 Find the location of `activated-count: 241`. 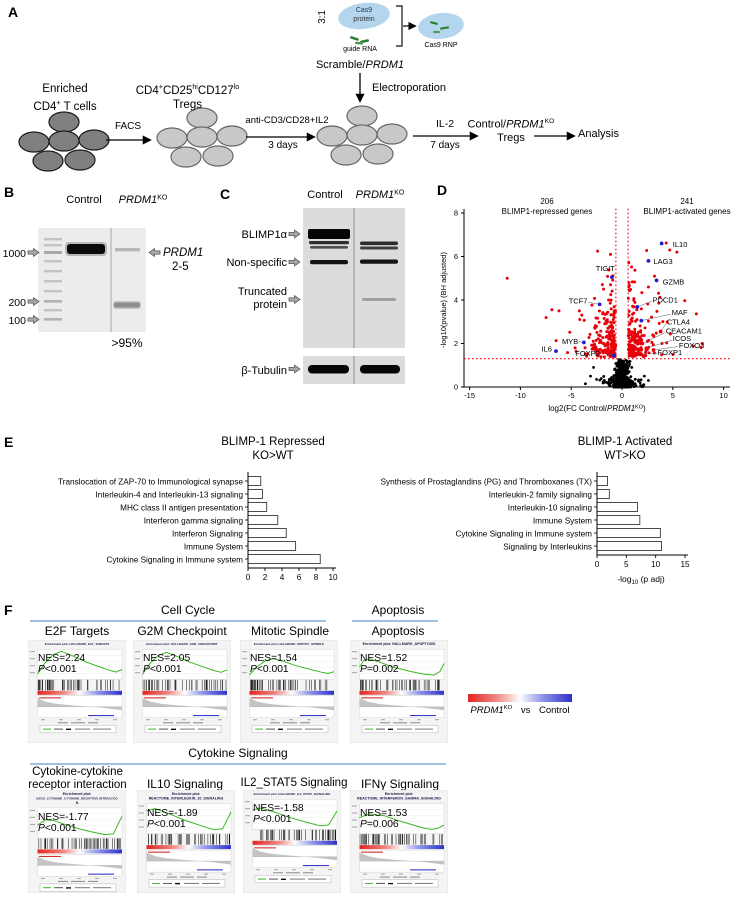

activated-count: 241 is located at coordinates (687, 201).